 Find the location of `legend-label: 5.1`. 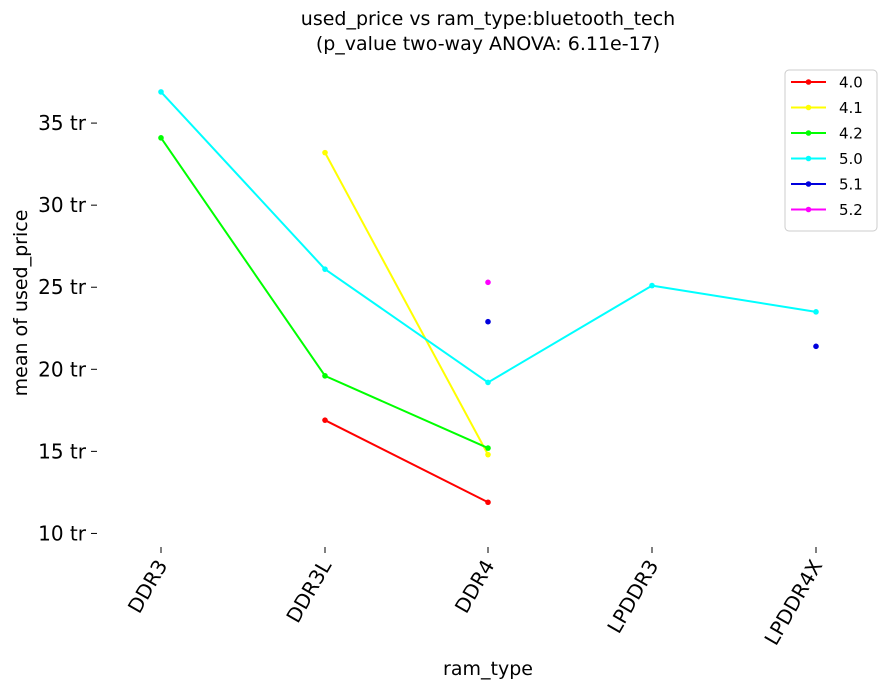

legend-label: 5.1 is located at coordinates (851, 185).